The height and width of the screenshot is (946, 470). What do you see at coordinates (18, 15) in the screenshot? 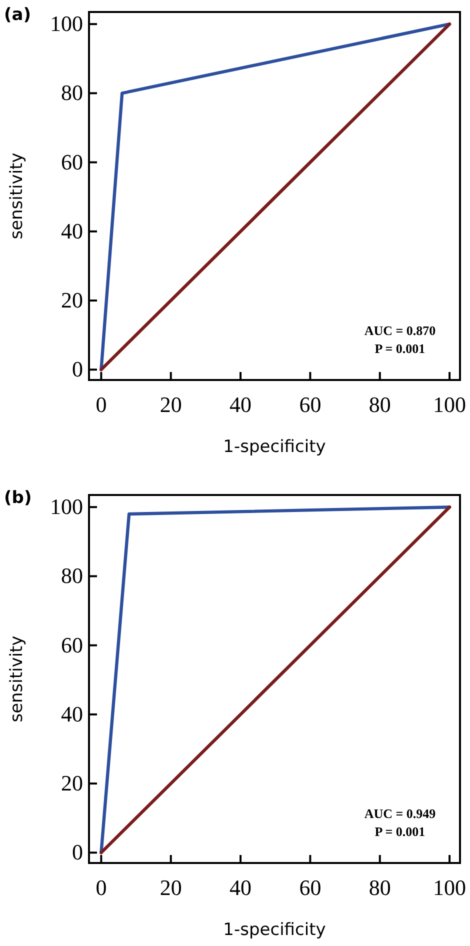
I see `chart-title: (a)` at bounding box center [18, 15].